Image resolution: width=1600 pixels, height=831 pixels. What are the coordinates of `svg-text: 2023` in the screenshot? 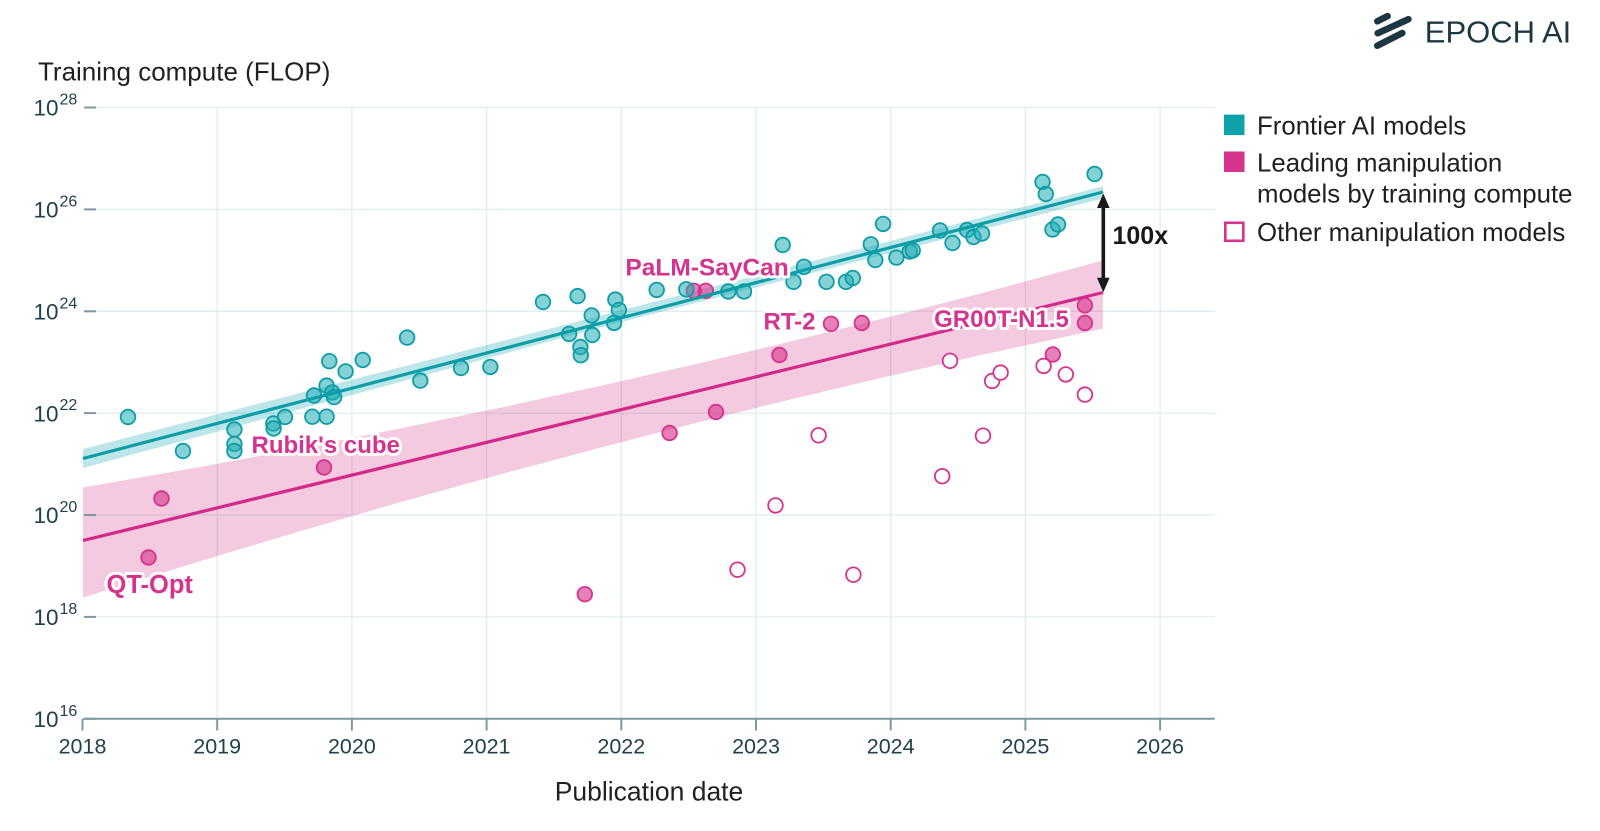 It's located at (756, 747).